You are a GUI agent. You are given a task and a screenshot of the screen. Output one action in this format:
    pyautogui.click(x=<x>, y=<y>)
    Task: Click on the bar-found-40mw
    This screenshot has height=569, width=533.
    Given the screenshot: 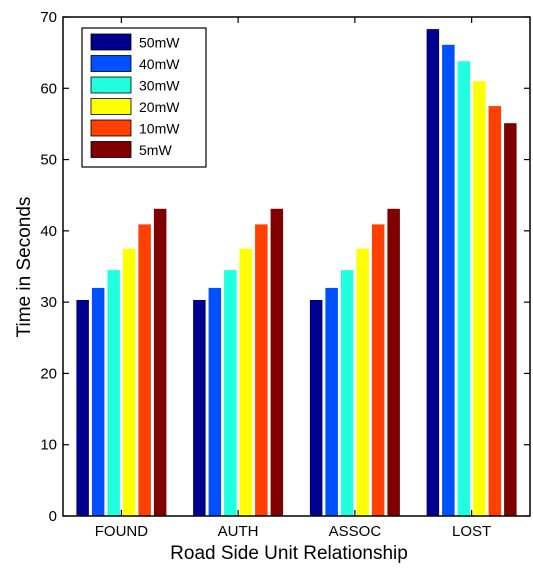 What is the action you would take?
    pyautogui.click(x=98, y=401)
    